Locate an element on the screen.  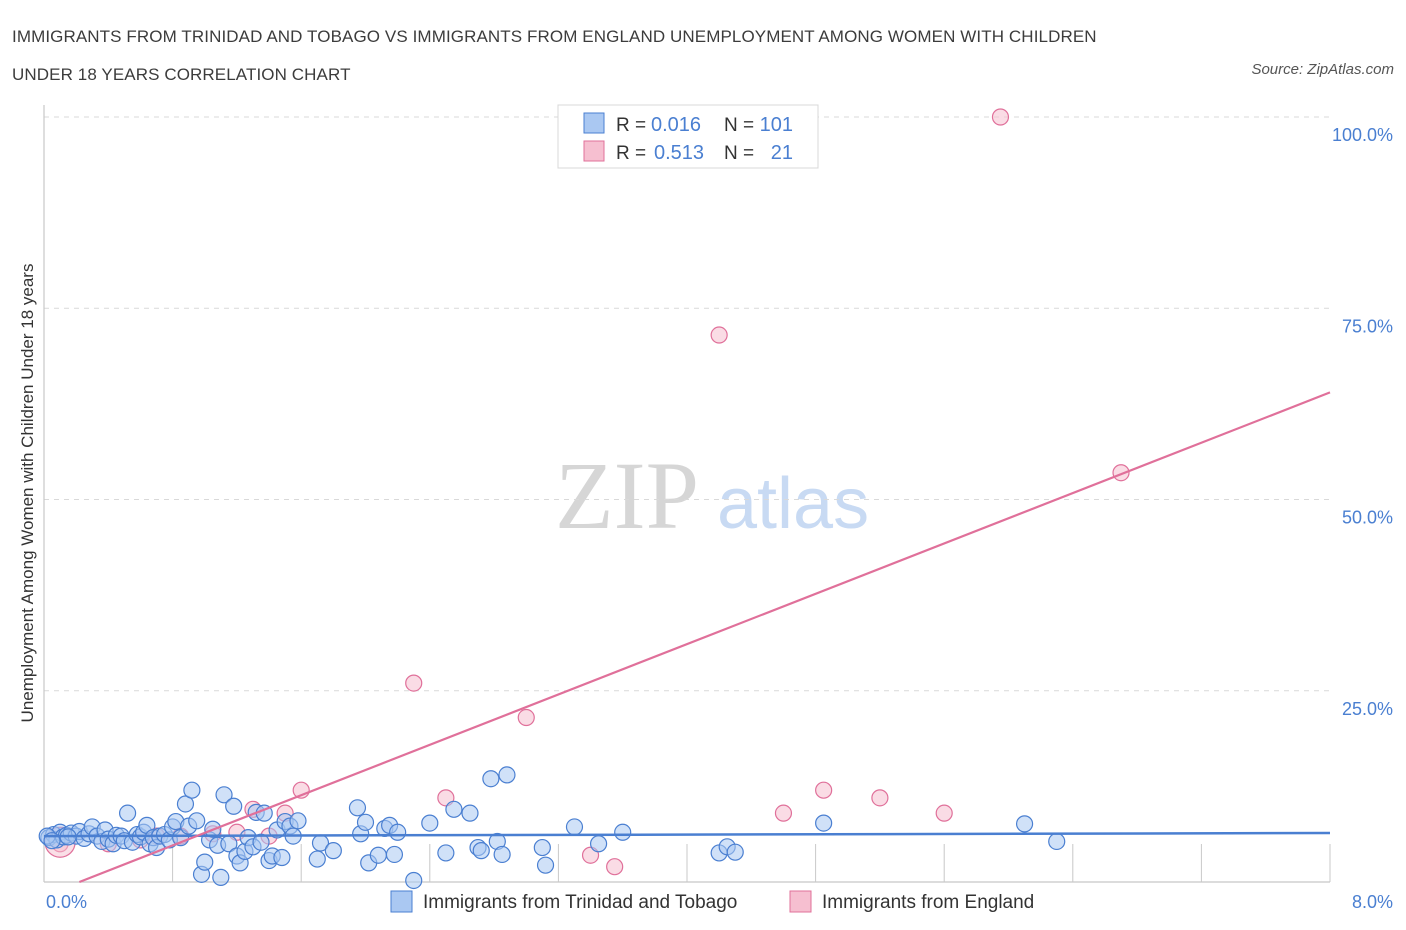
y-tick-label-25: 25.0% is located at coordinates (1367, 709).